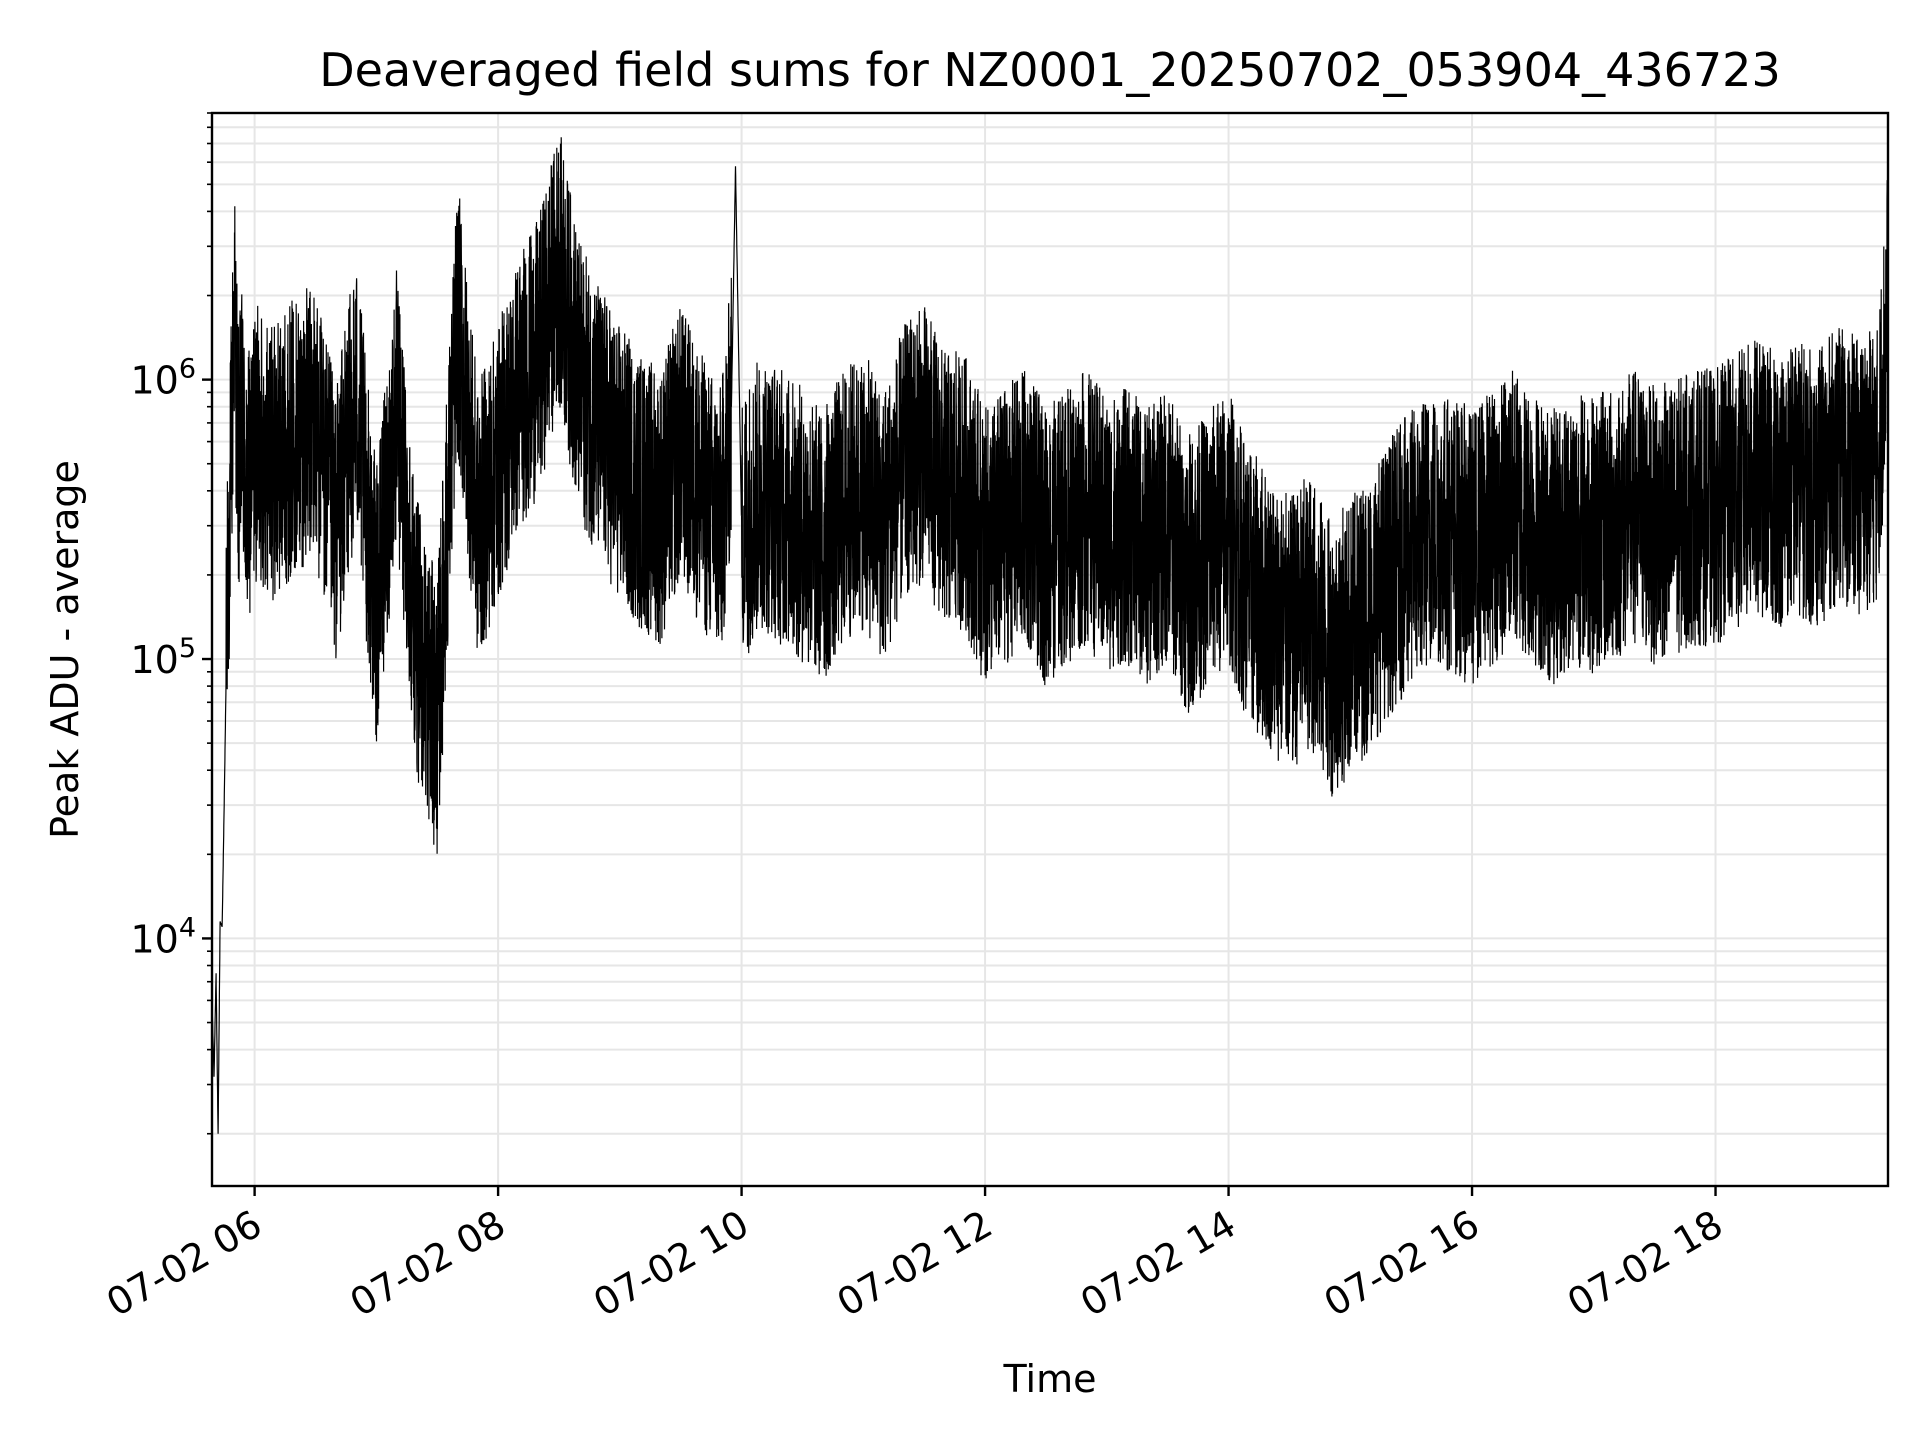  I want to click on y-tick-label: 105, so click(163, 657).